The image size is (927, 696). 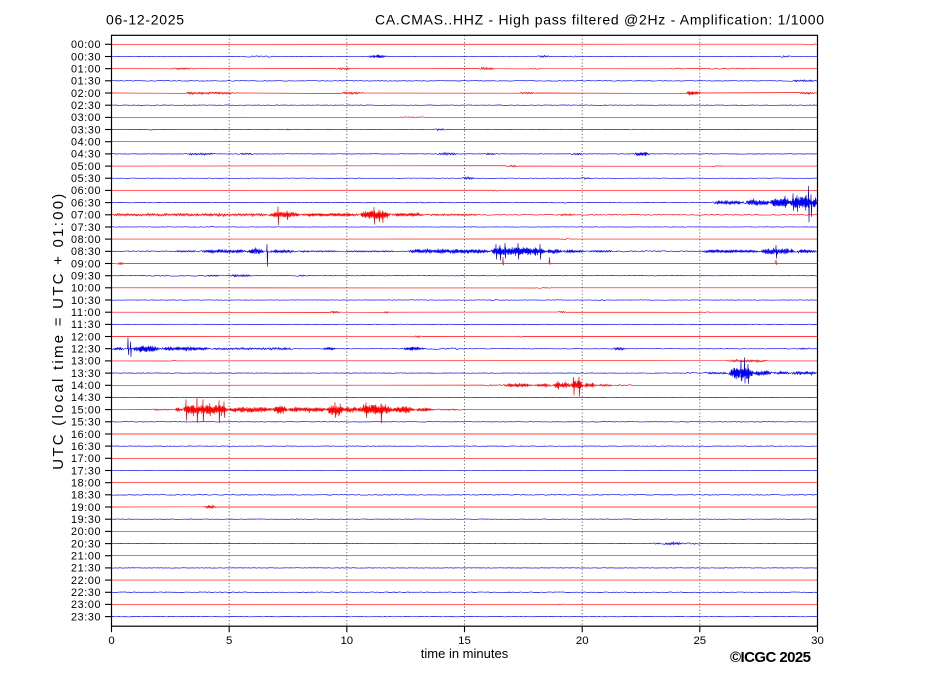 I want to click on svg-text: 12:30, so click(x=86, y=350).